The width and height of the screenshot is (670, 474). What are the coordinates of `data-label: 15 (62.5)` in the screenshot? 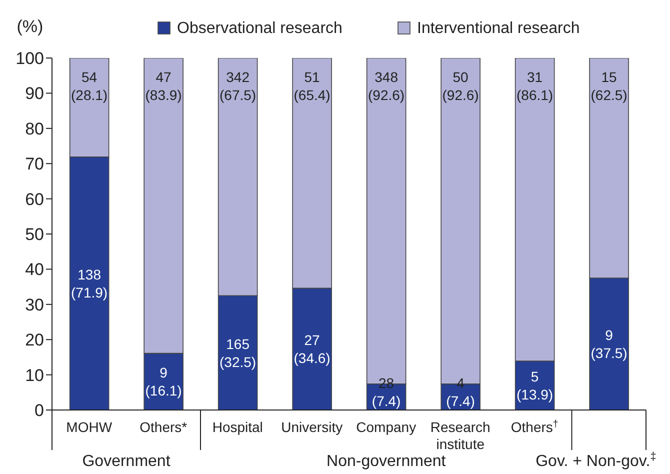 It's located at (609, 86).